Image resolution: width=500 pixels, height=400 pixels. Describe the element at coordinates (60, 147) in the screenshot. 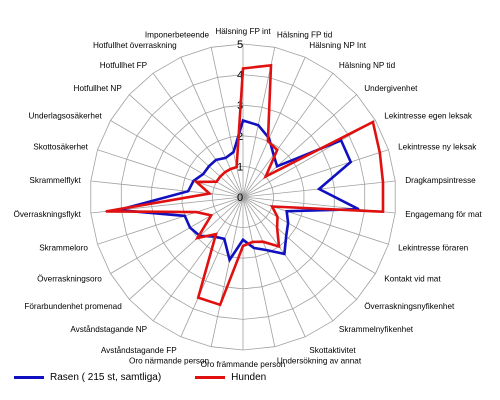

I see `category-label-25: Skottosäkerhet` at that location.